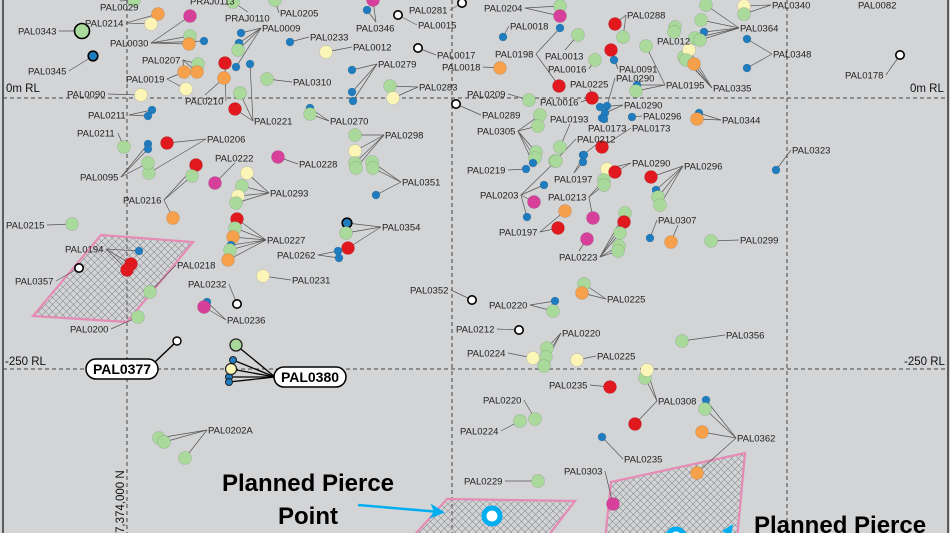  I want to click on planned-pierce-point, so click(492, 516).